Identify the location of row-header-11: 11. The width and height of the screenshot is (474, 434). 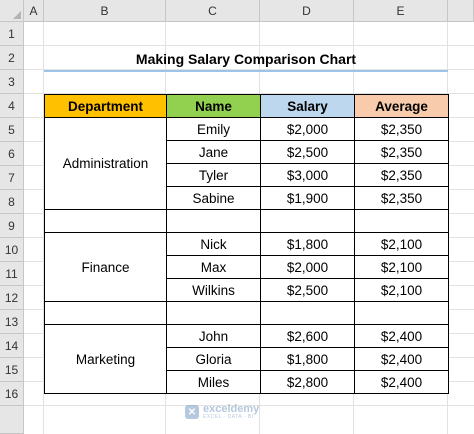
(12, 274).